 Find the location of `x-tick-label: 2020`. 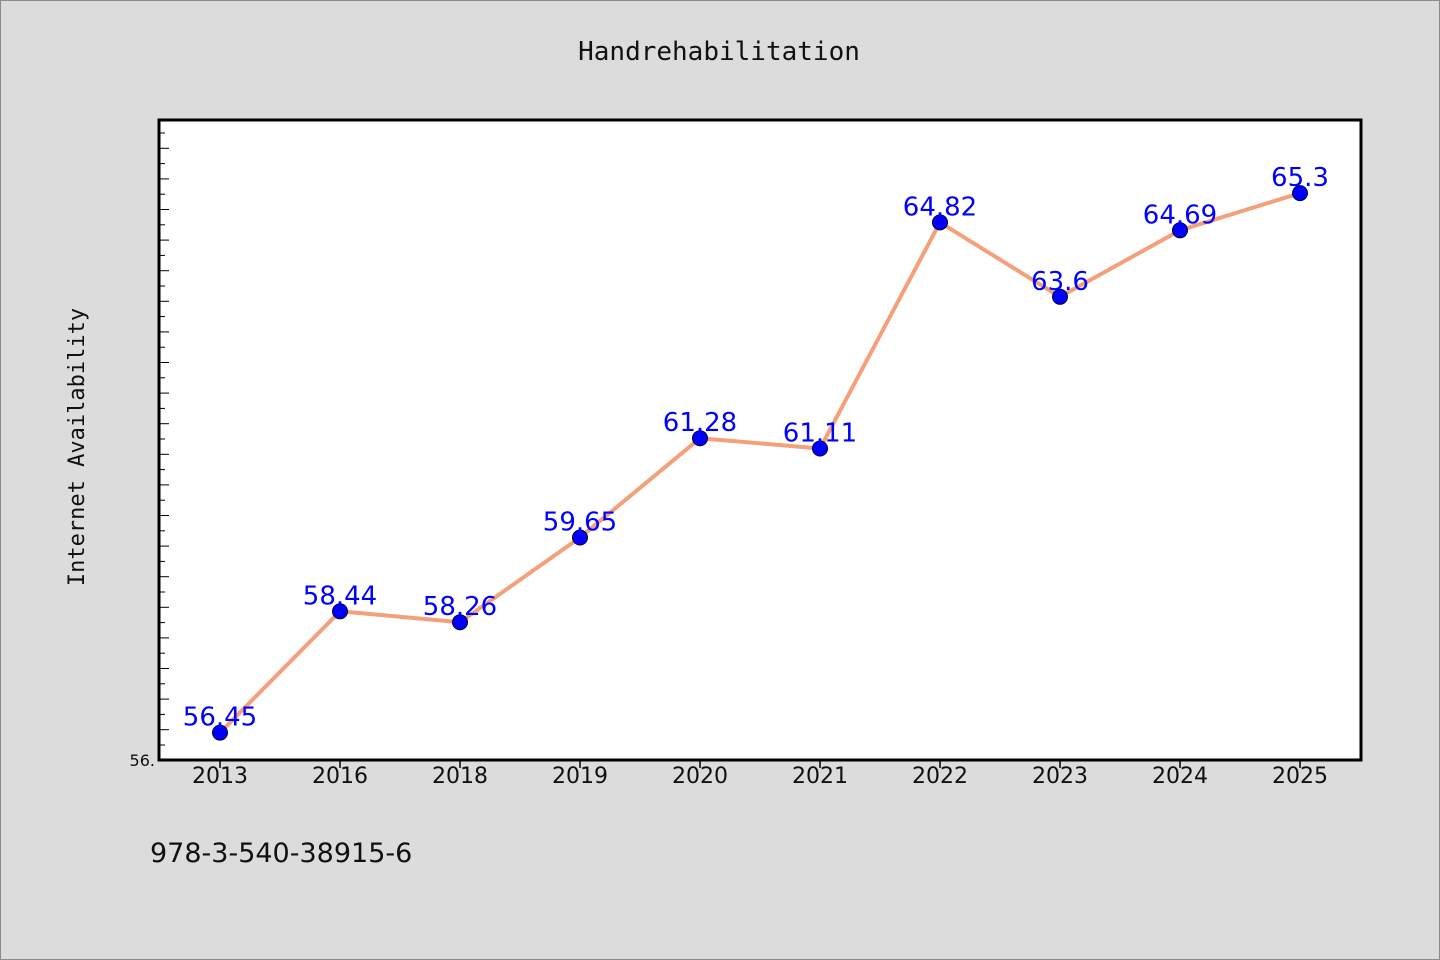

x-tick-label: 2020 is located at coordinates (700, 776).